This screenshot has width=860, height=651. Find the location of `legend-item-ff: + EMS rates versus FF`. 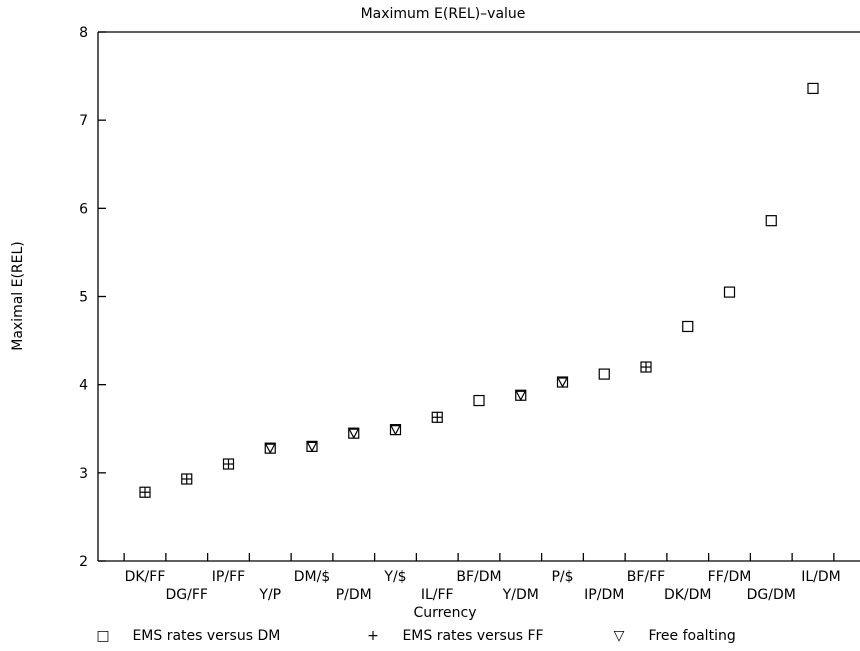

legend-item-ff: + EMS rates versus FF is located at coordinates (453, 636).